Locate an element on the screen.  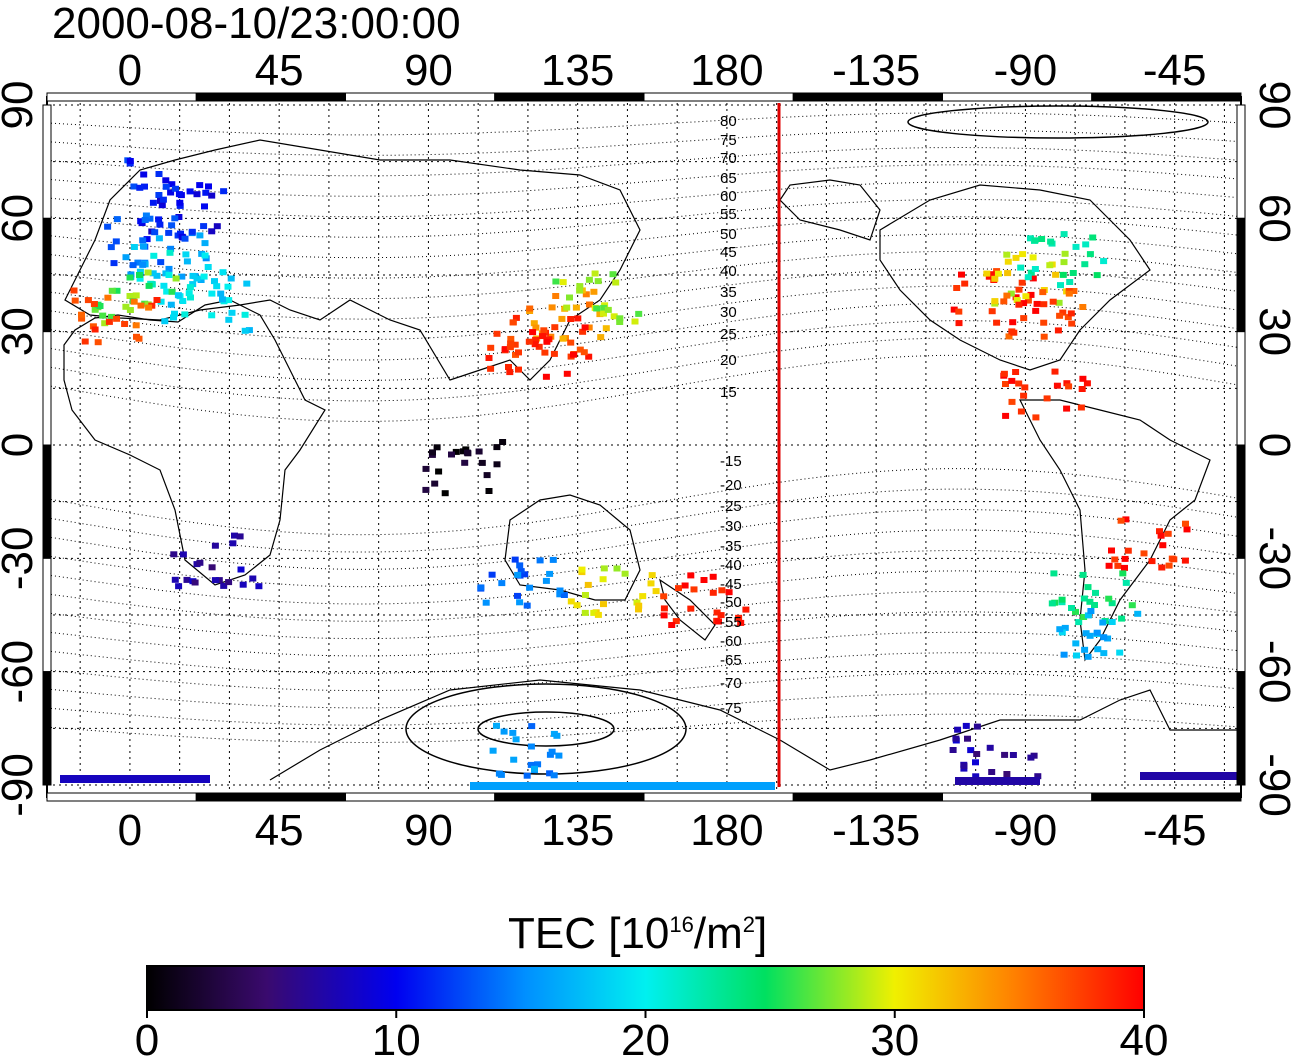
contour-label: 20 is located at coordinates (728, 360).